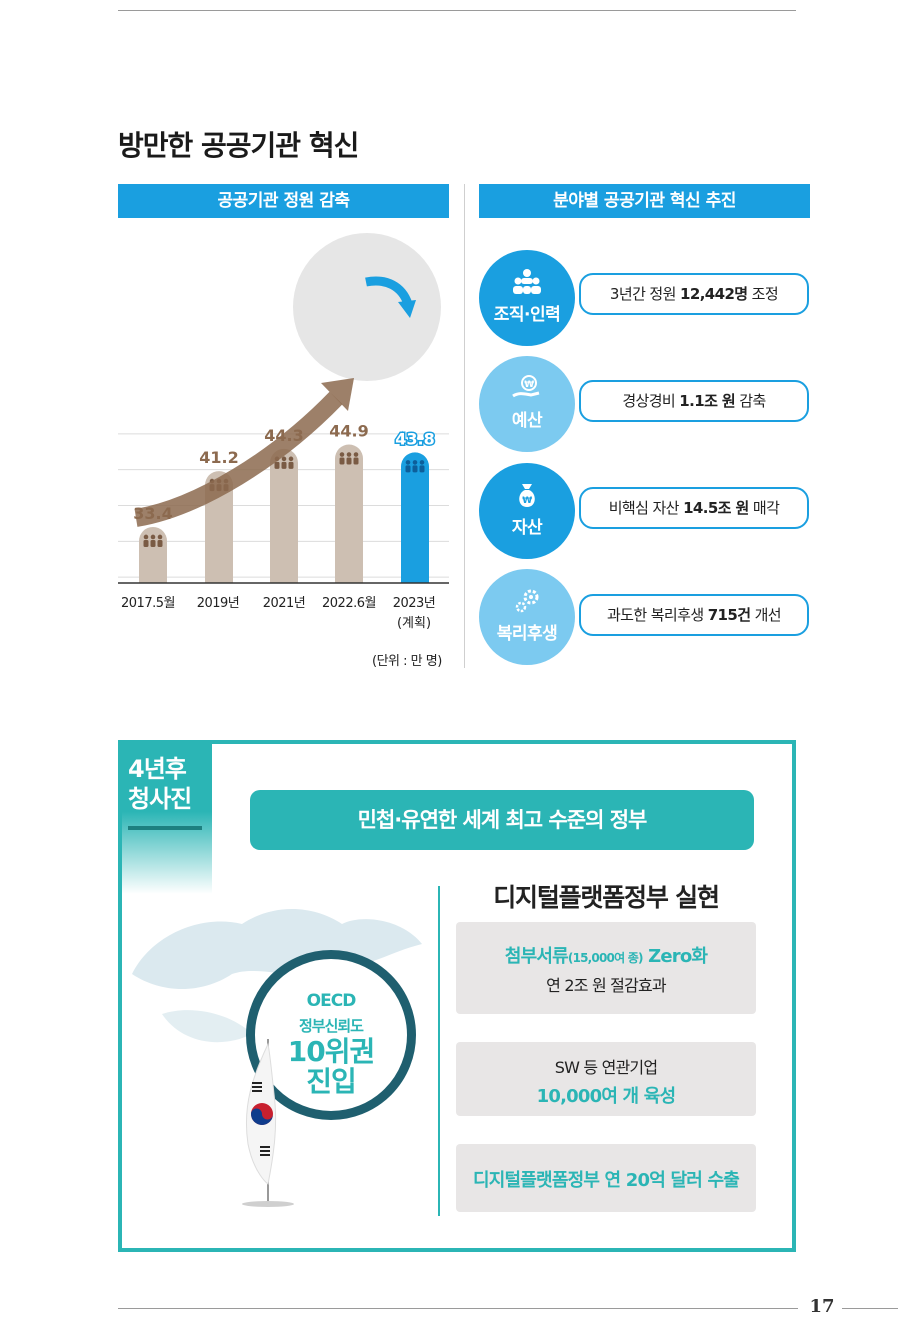  Describe the element at coordinates (606, 945) in the screenshot. I see `paperwork-headline: 첨부서류(15,000여 종) Zero화` at that location.